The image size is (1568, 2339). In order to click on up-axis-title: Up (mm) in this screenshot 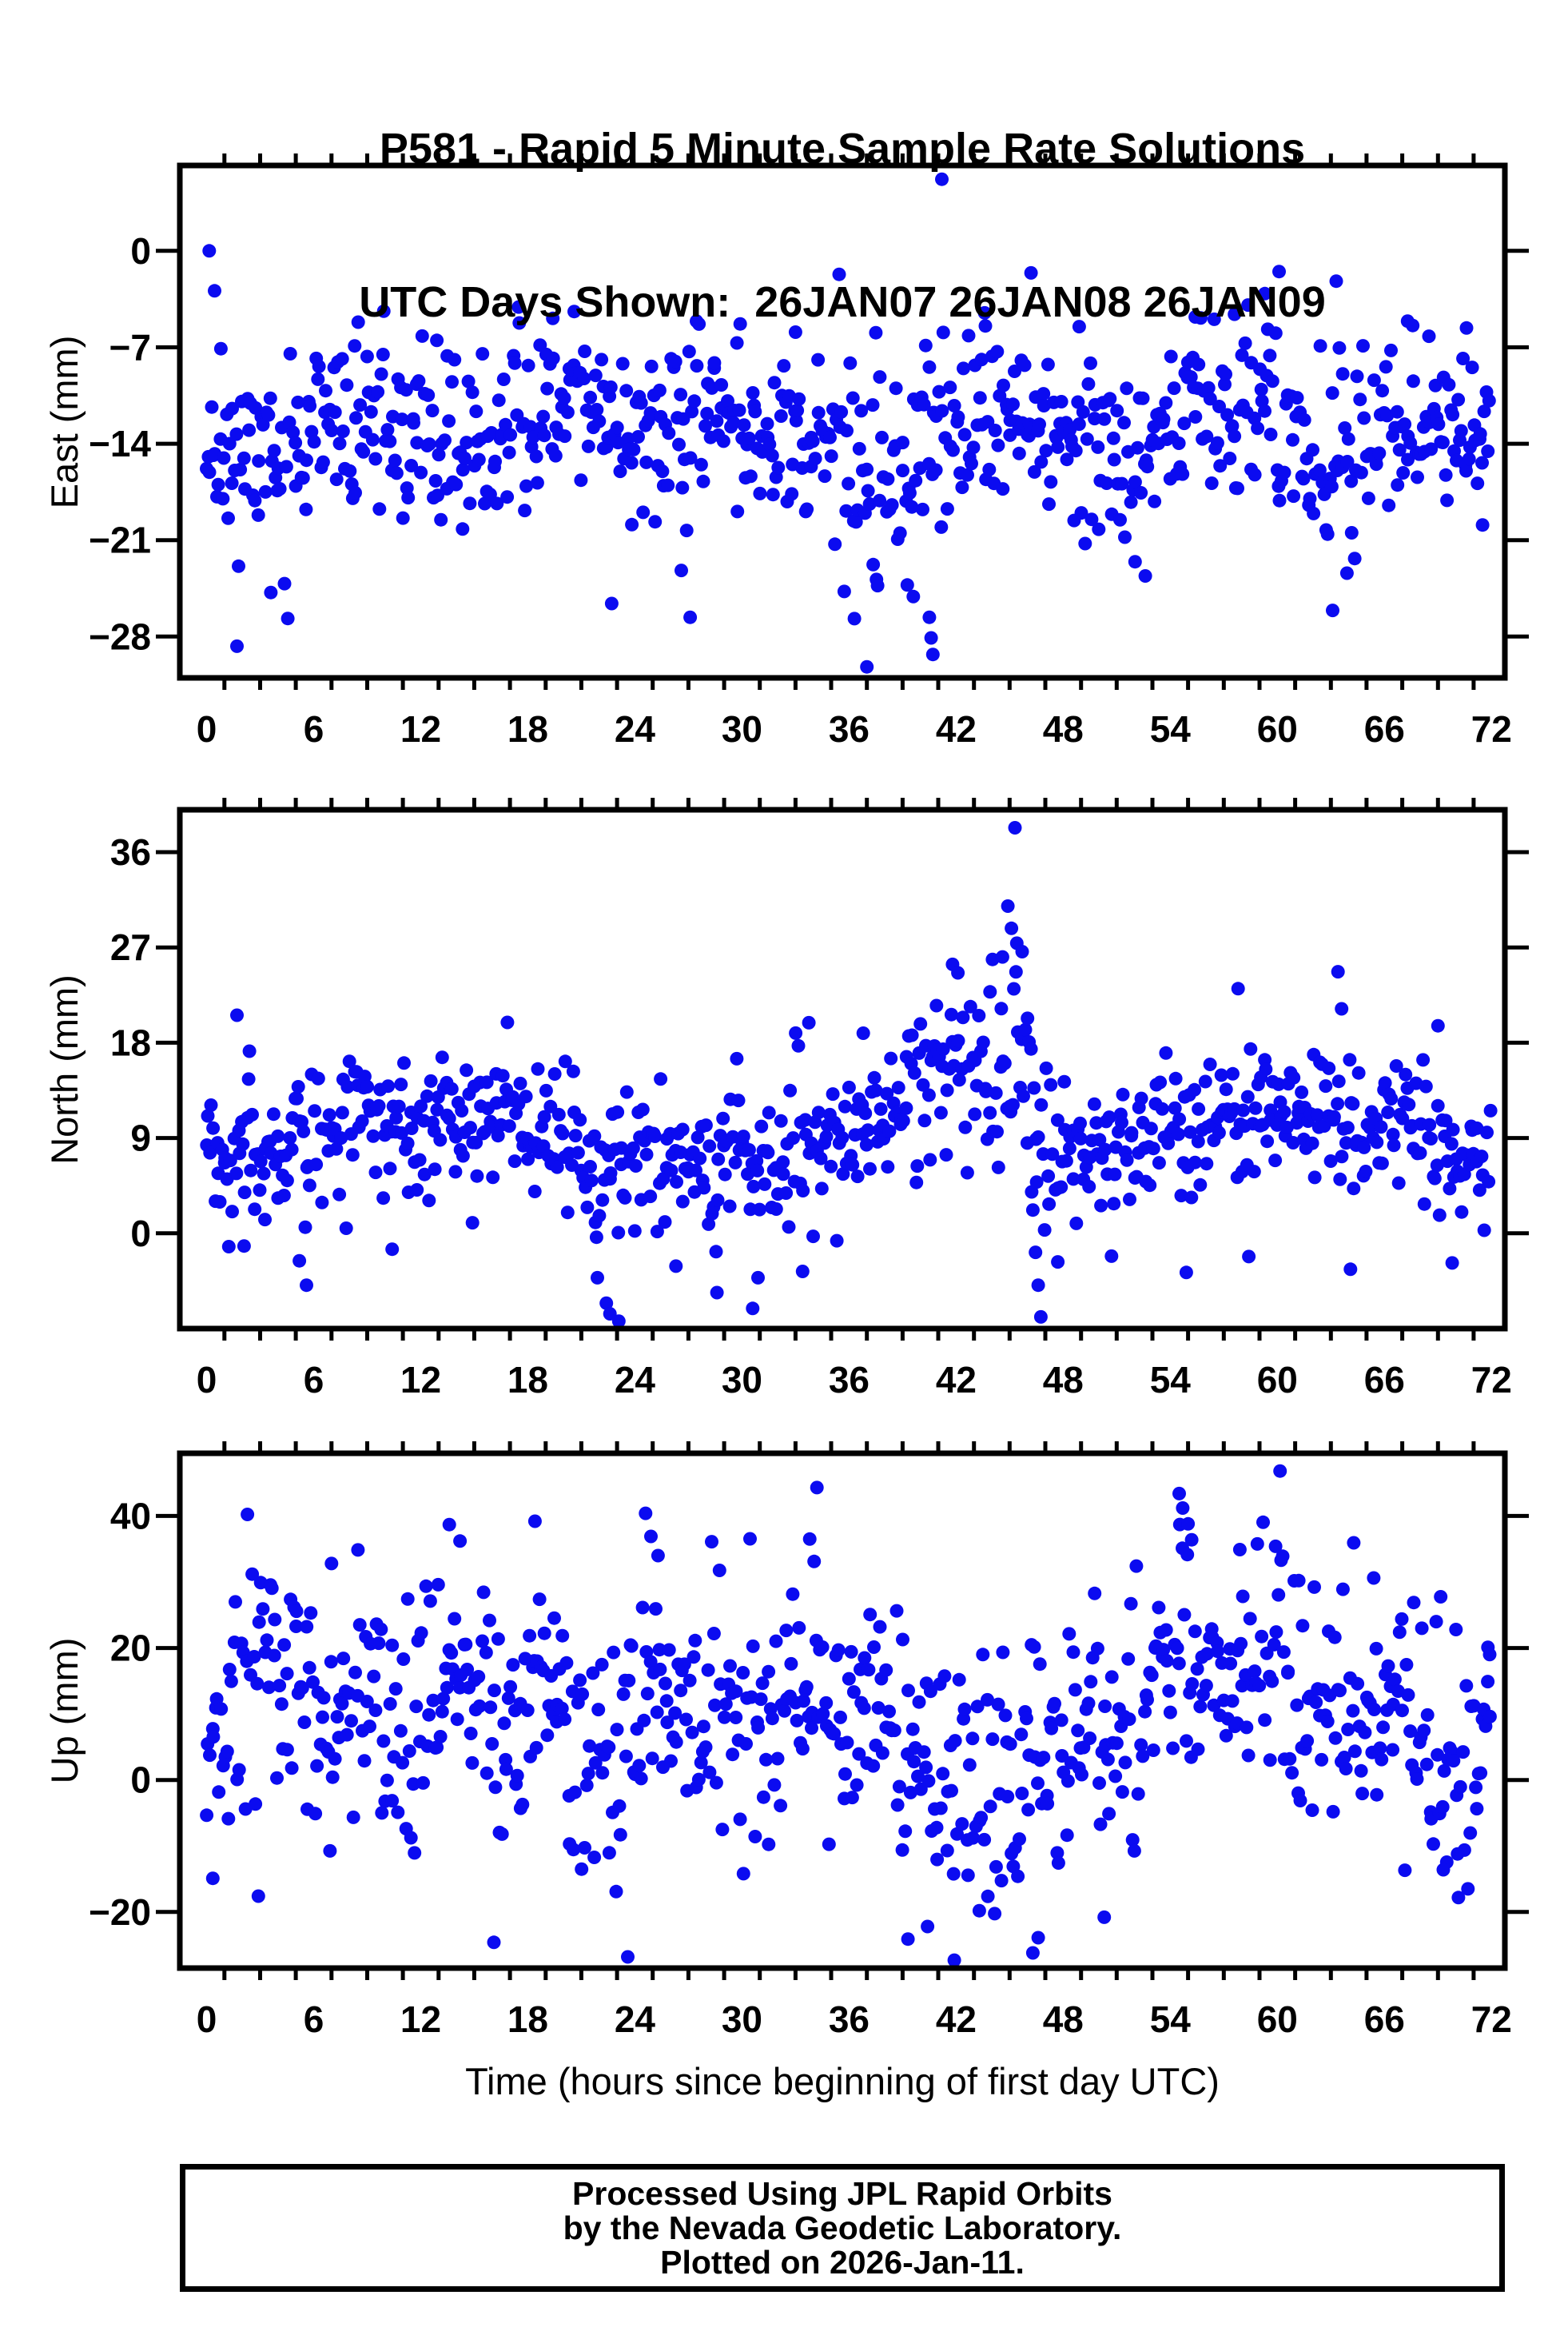, I will do `click(64, 1711)`.